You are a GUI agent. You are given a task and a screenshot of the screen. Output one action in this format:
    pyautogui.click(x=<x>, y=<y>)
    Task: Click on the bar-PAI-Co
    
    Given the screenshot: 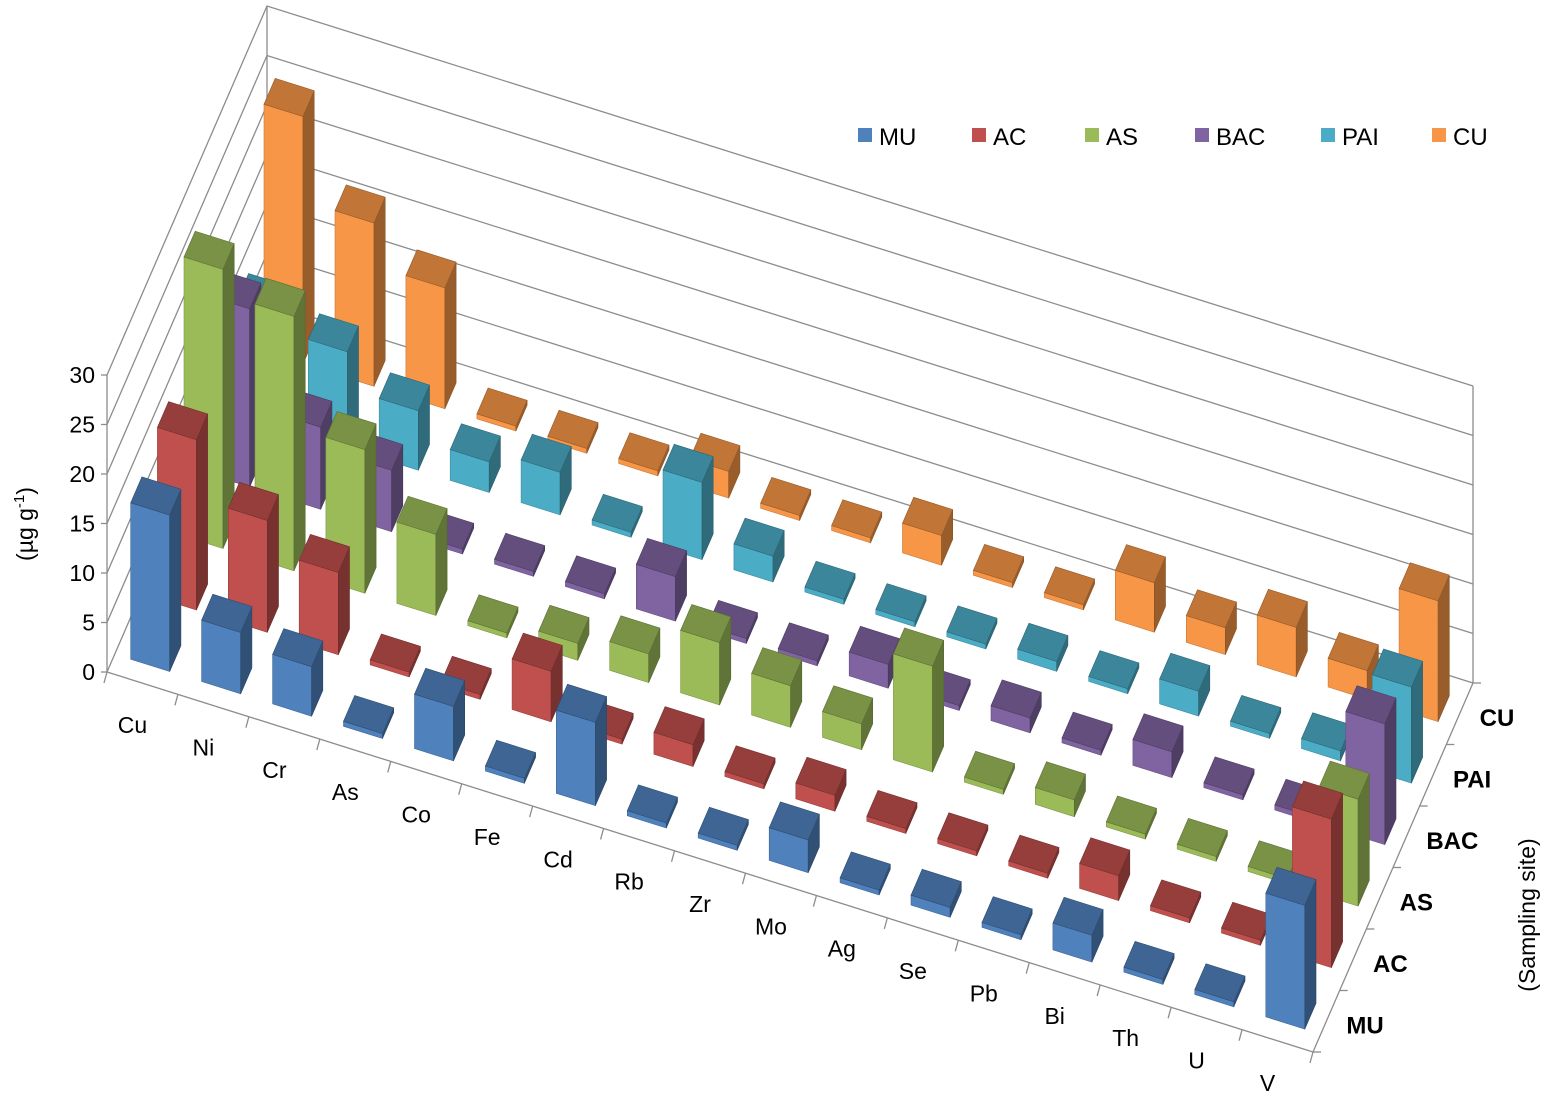 What is the action you would take?
    pyautogui.click(x=546, y=474)
    